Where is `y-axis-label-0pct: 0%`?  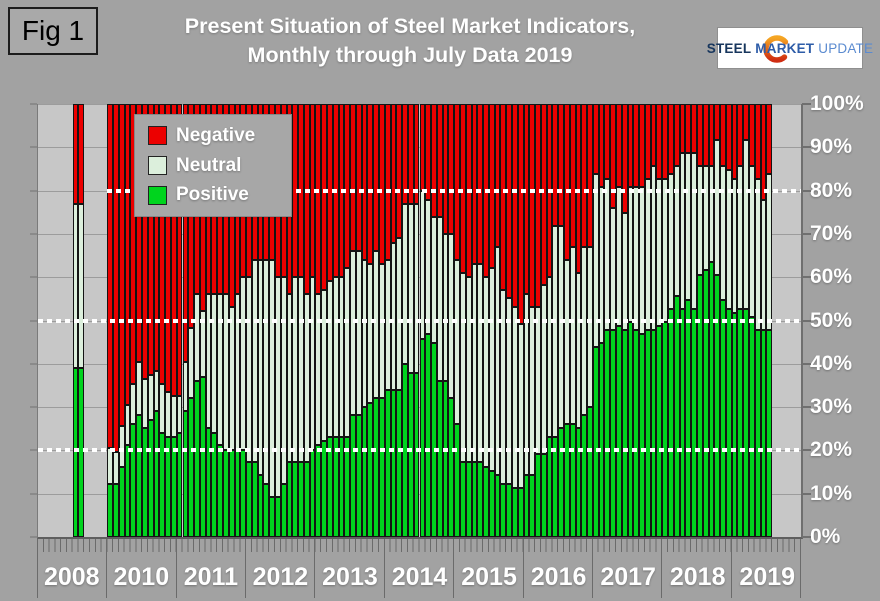 y-axis-label-0pct: 0% is located at coordinates (825, 536).